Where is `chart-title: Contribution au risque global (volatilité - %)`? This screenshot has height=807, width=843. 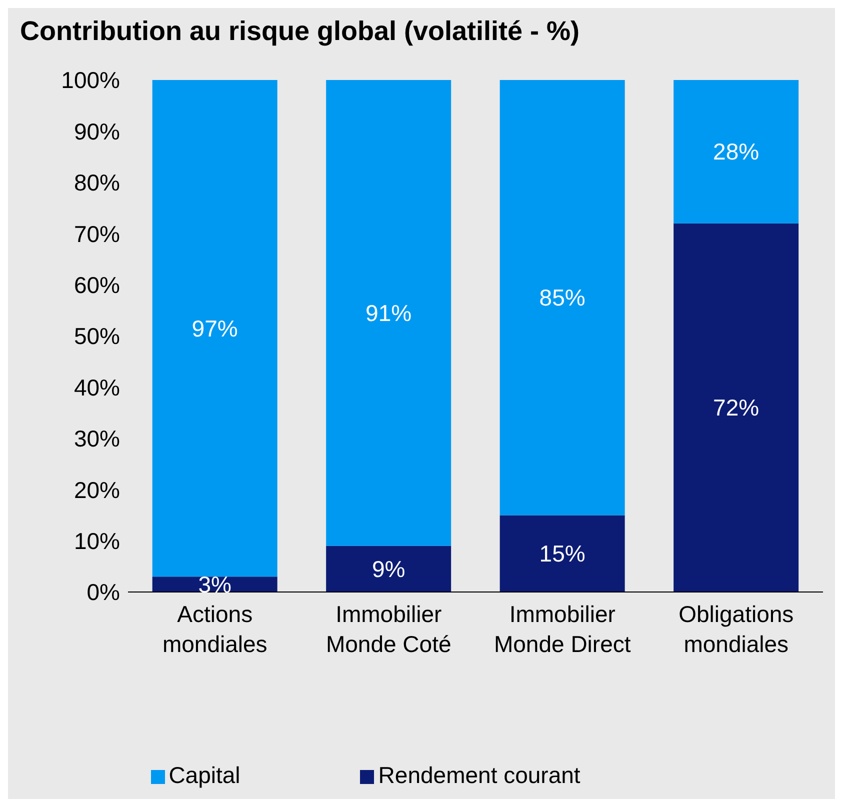
chart-title: Contribution au risque global (volatilité - %) is located at coordinates (300, 31).